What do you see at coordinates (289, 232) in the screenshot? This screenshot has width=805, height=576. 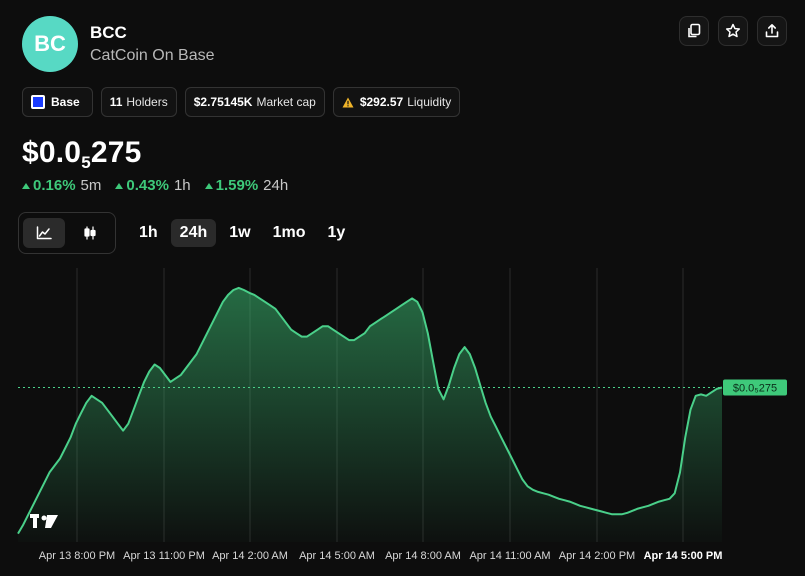 I see `range-1mo: 1mo` at bounding box center [289, 232].